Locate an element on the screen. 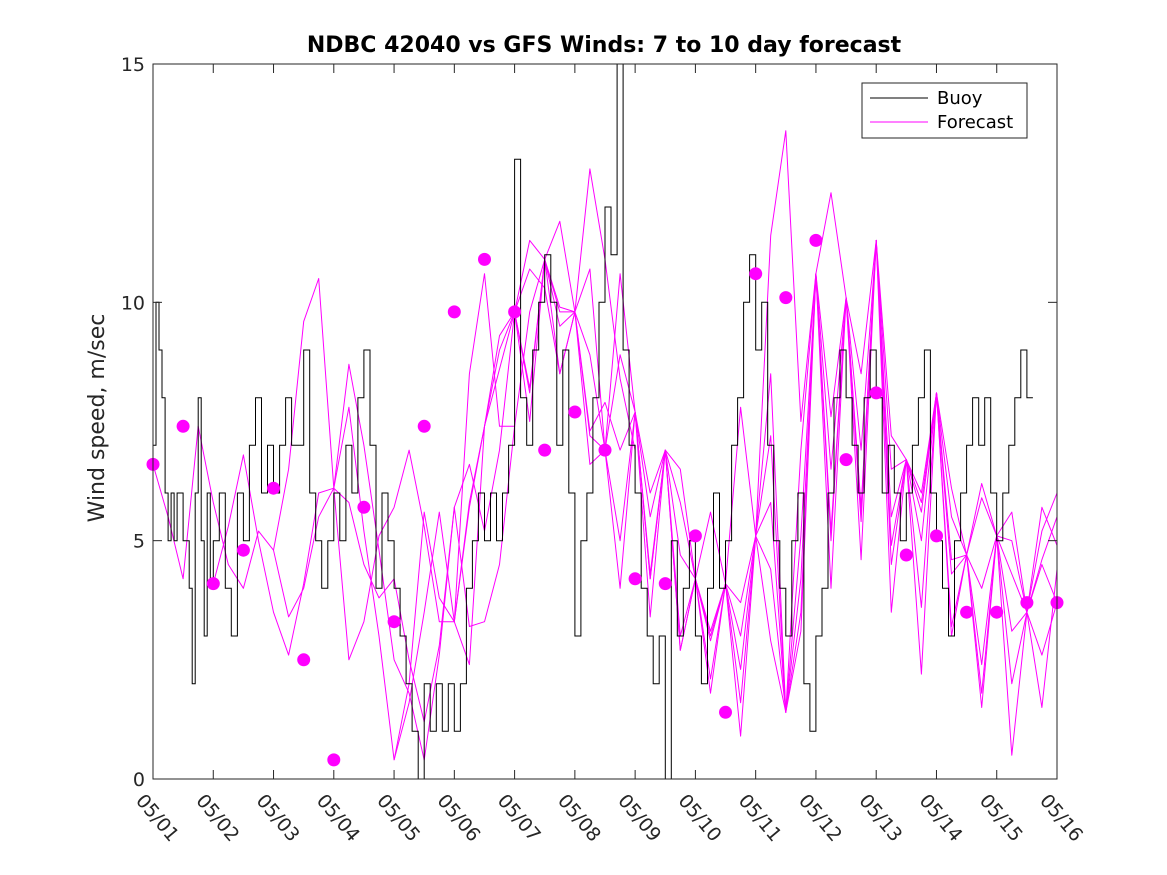  y-axis-label: Wind speed, m/sec is located at coordinates (97, 418).